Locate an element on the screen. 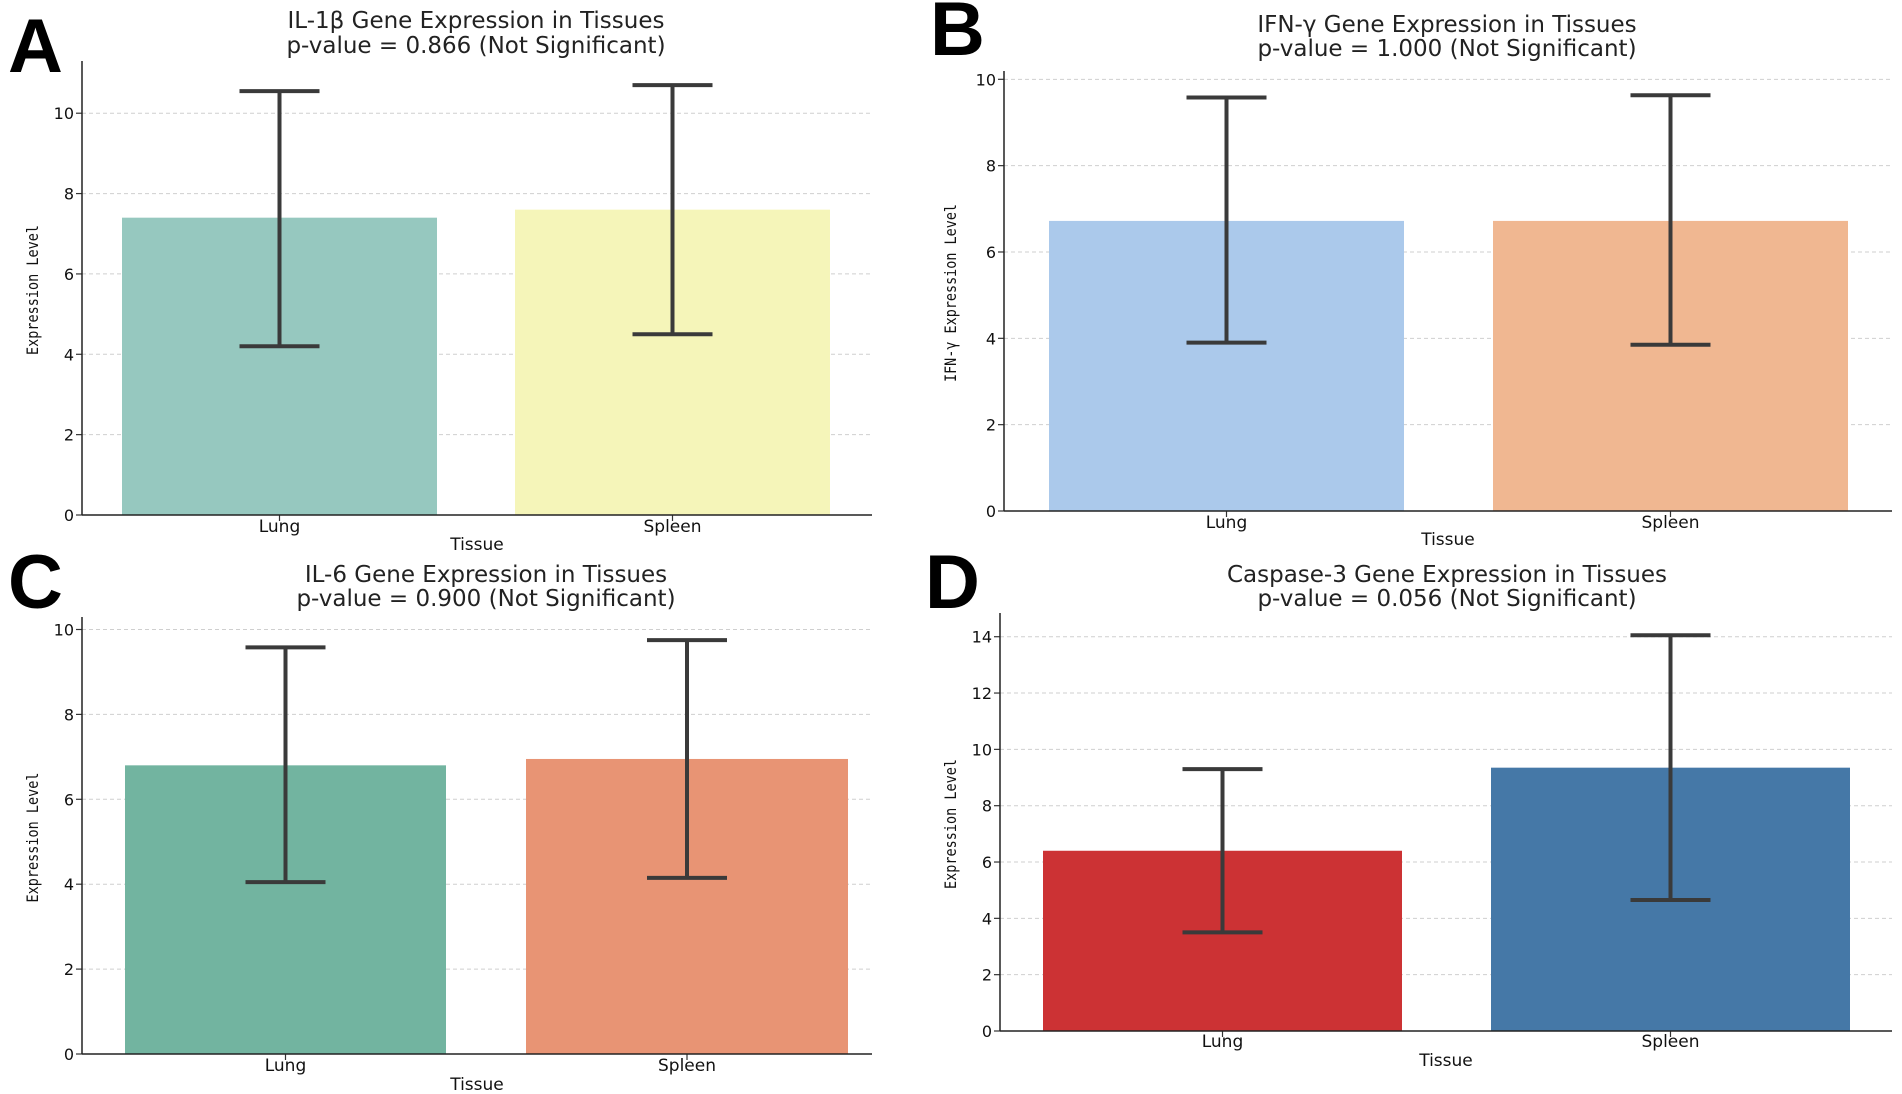  panel-letter: B is located at coordinates (957, 36).